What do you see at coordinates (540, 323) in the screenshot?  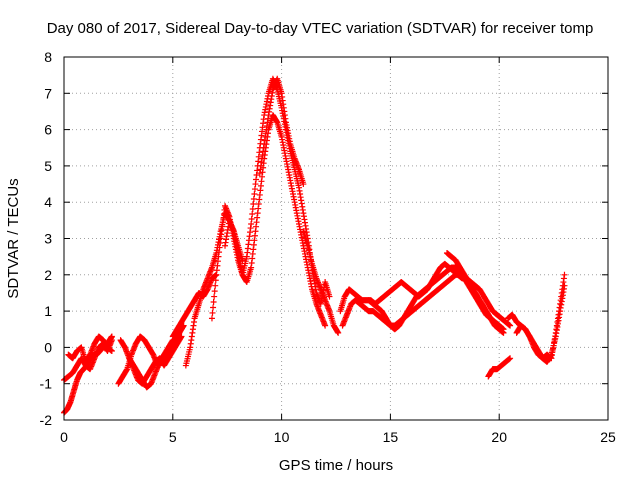 I see `series-track-s` at bounding box center [540, 323].